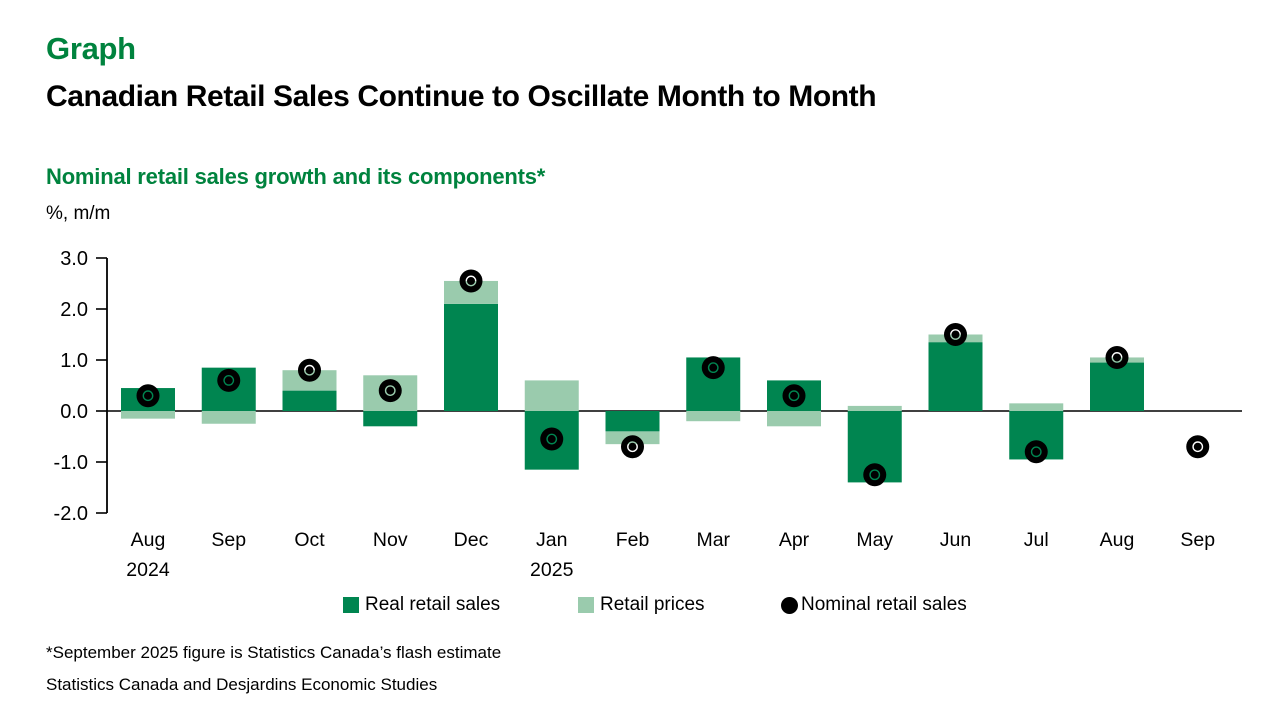 This screenshot has width=1280, height=720. What do you see at coordinates (1036, 540) in the screenshot?
I see `x-tick-label: Jul` at bounding box center [1036, 540].